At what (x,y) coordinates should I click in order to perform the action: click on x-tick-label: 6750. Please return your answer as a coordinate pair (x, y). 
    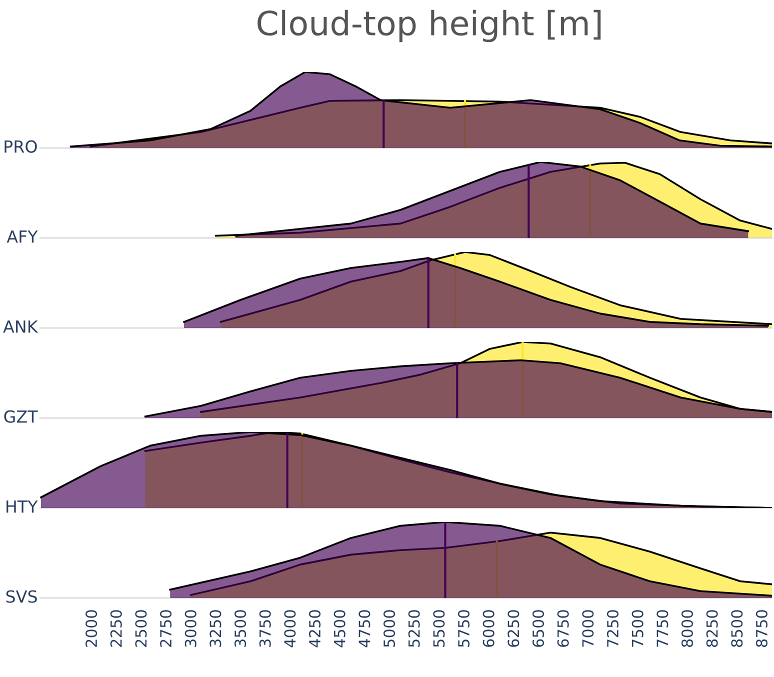
    Looking at the image, I should click on (563, 628).